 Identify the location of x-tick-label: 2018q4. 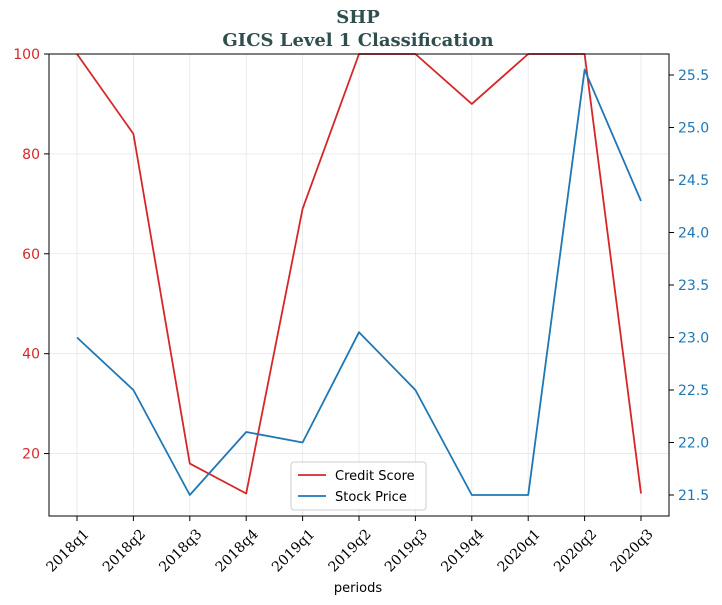
(237, 550).